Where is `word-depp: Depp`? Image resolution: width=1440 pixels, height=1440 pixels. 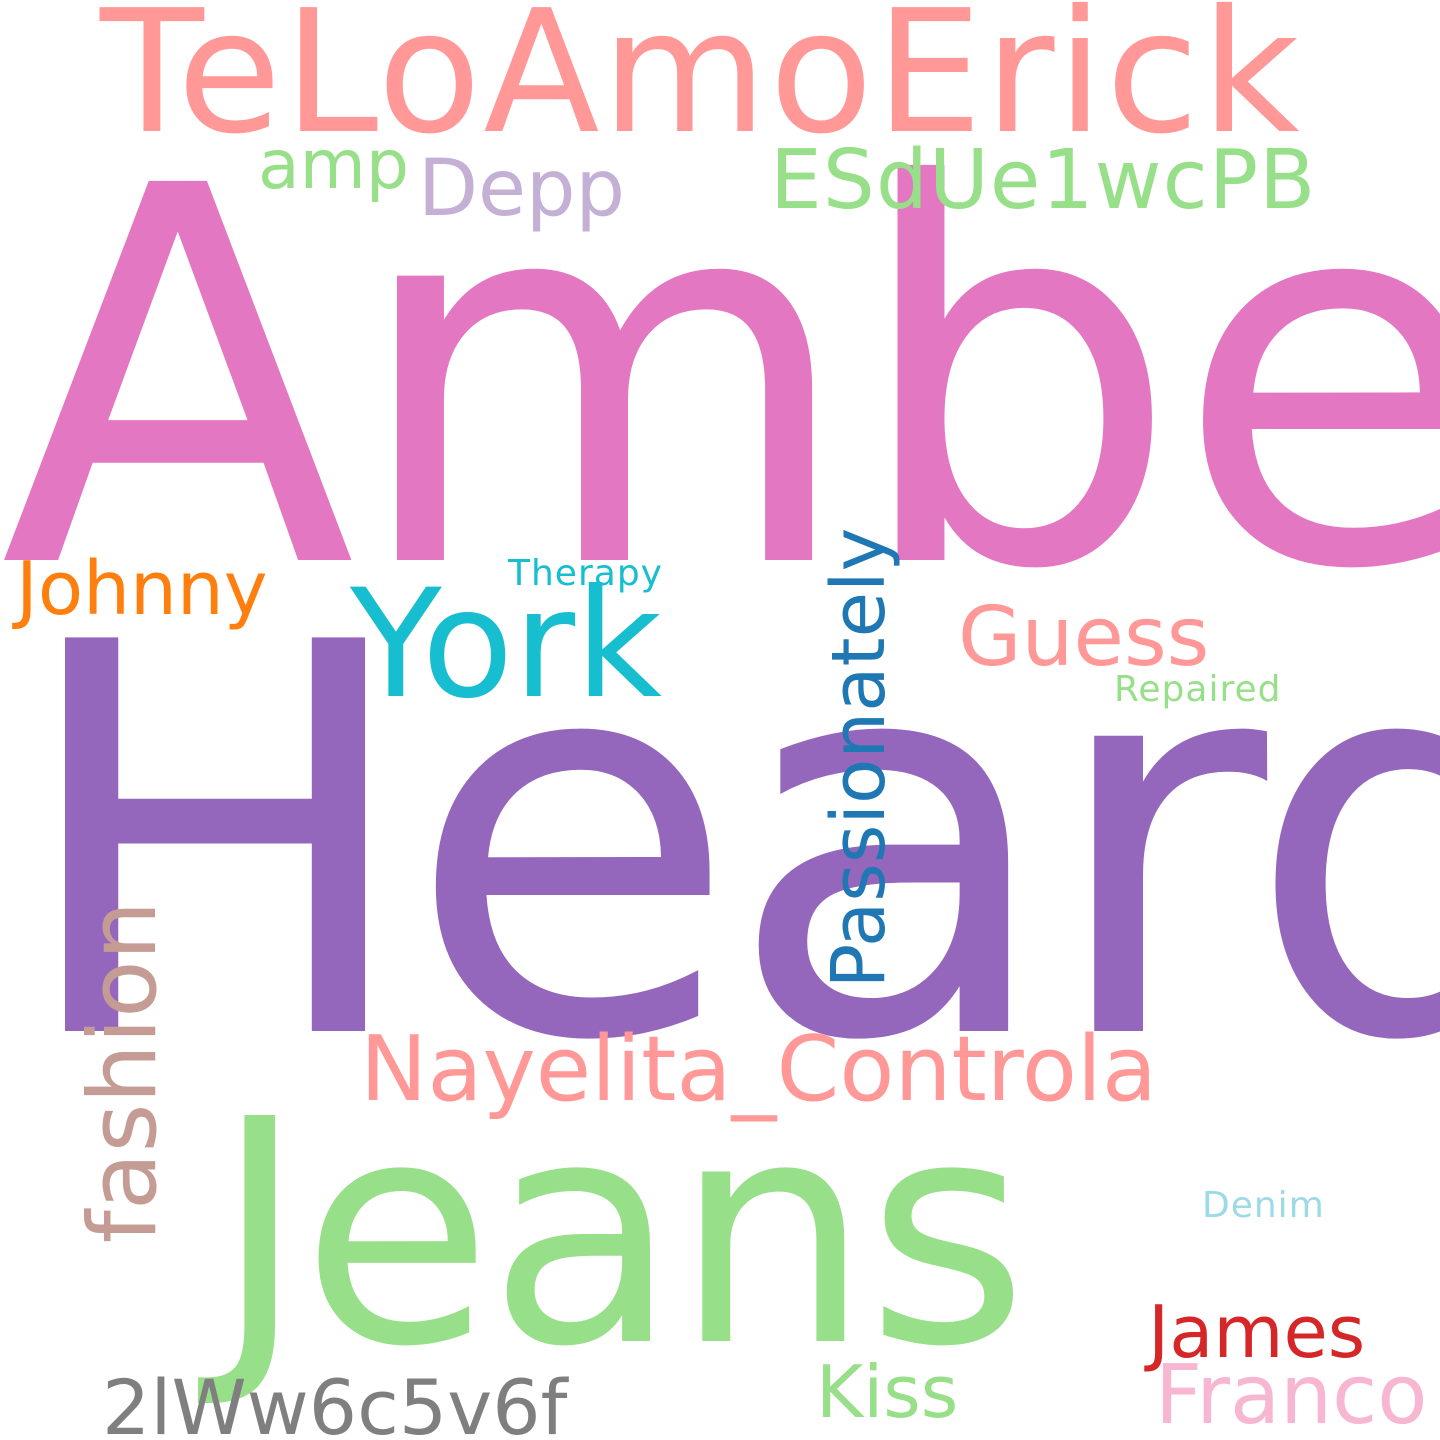
word-depp: Depp is located at coordinates (522, 189).